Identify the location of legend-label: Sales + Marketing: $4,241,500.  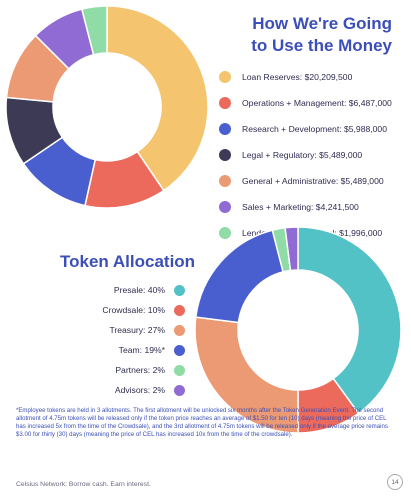
(300, 207).